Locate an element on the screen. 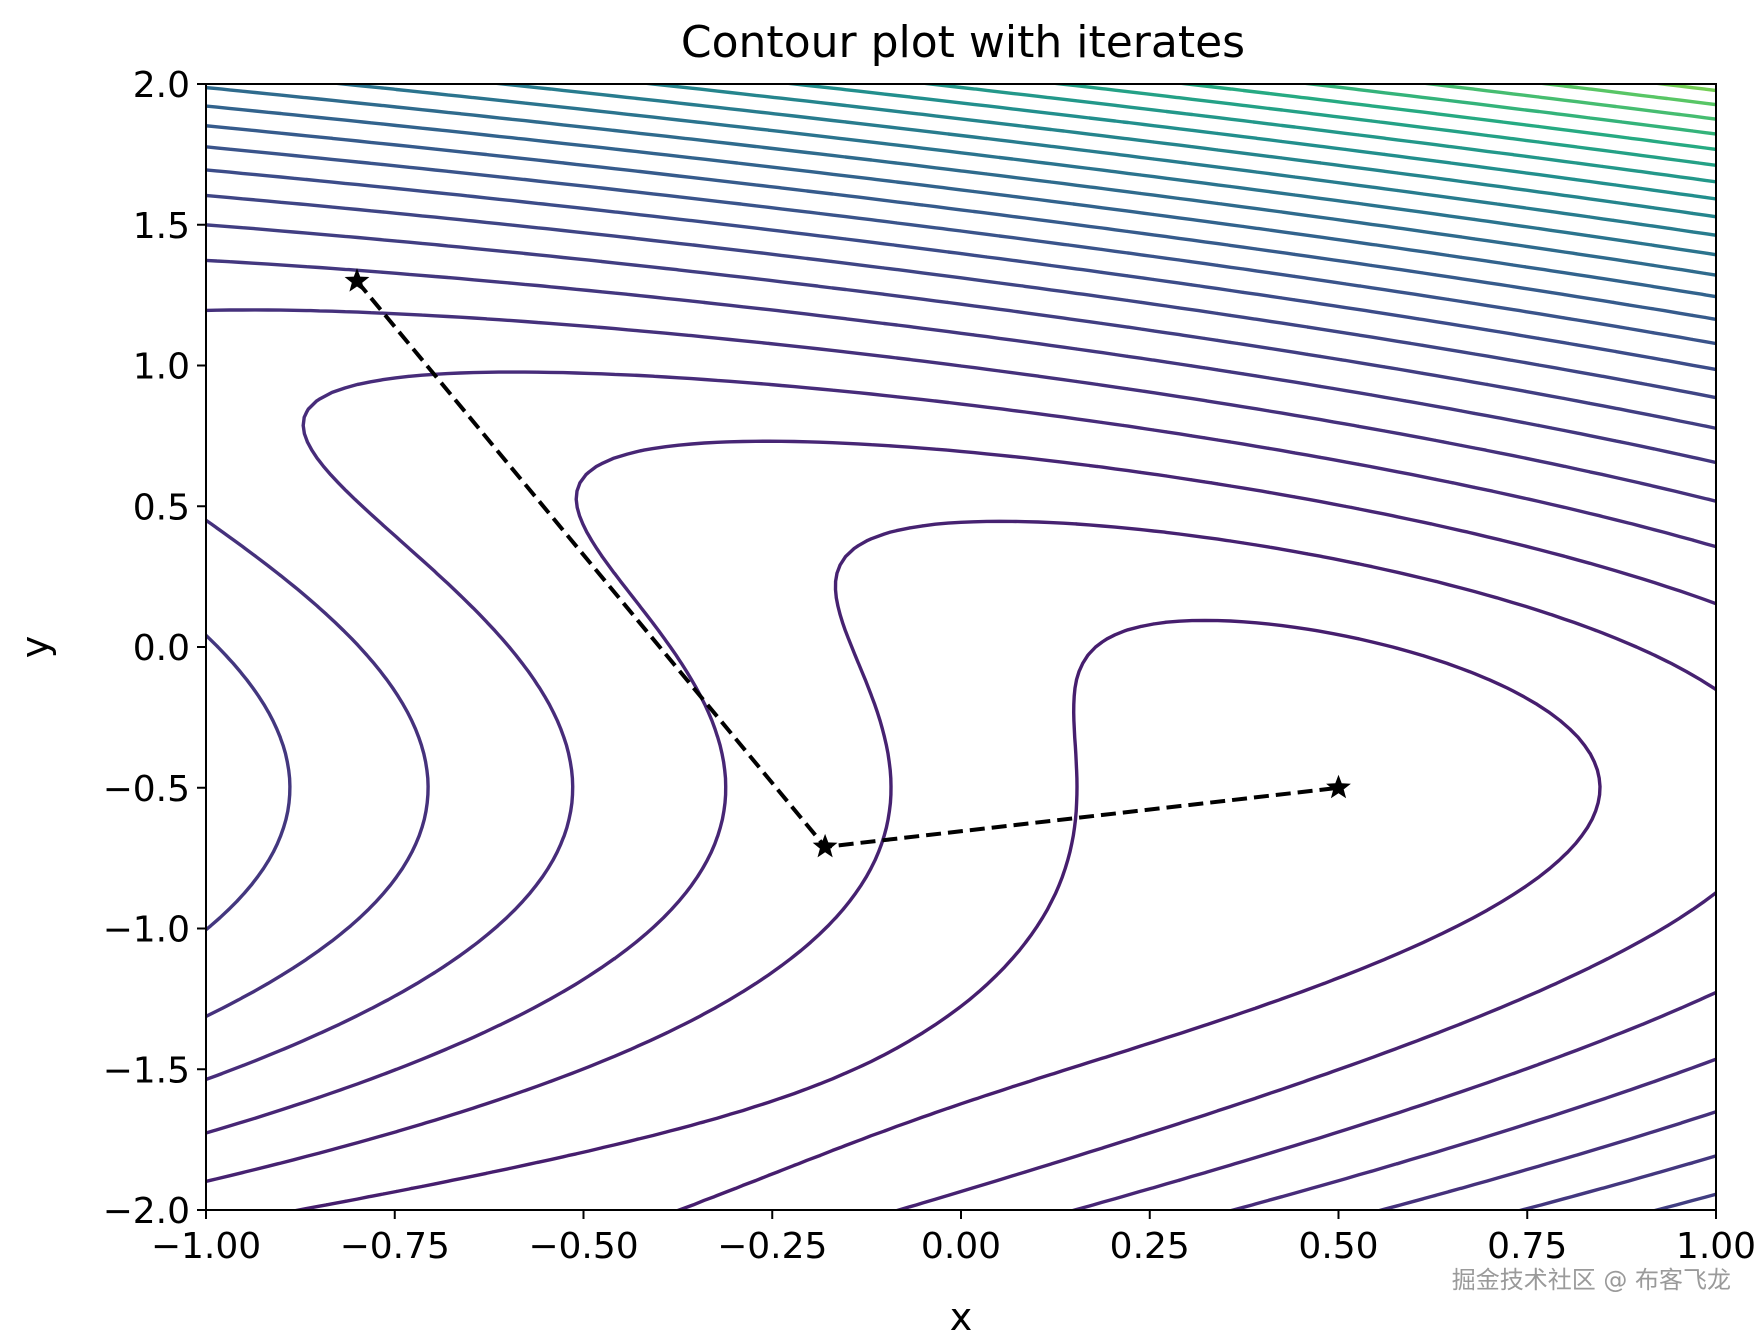  y-tick-label: −0.5 is located at coordinates (146, 789).